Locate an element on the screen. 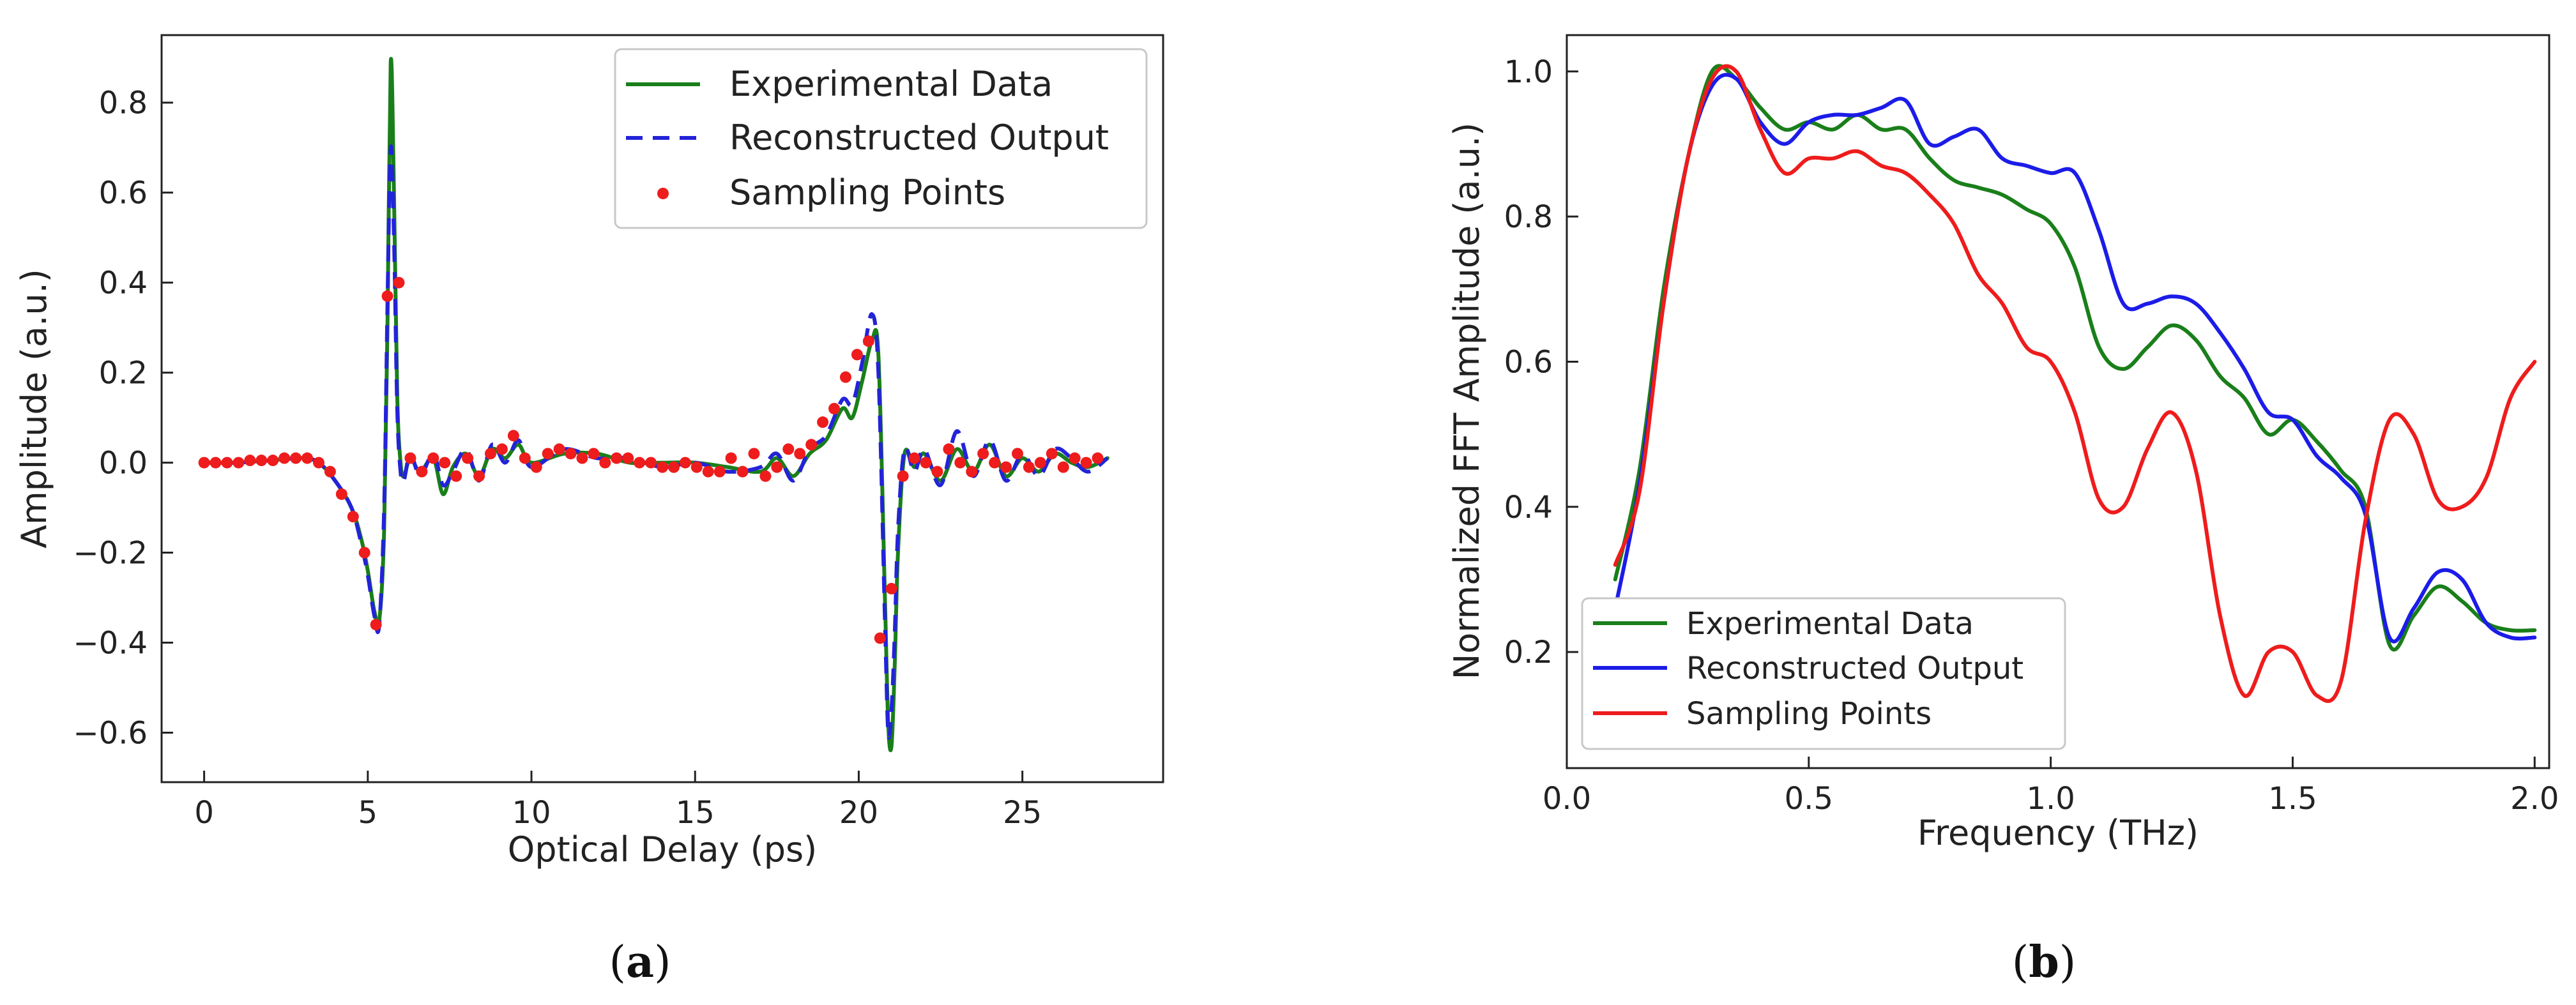 The height and width of the screenshot is (1005, 2576). panel-a-legend-box is located at coordinates (881, 138).